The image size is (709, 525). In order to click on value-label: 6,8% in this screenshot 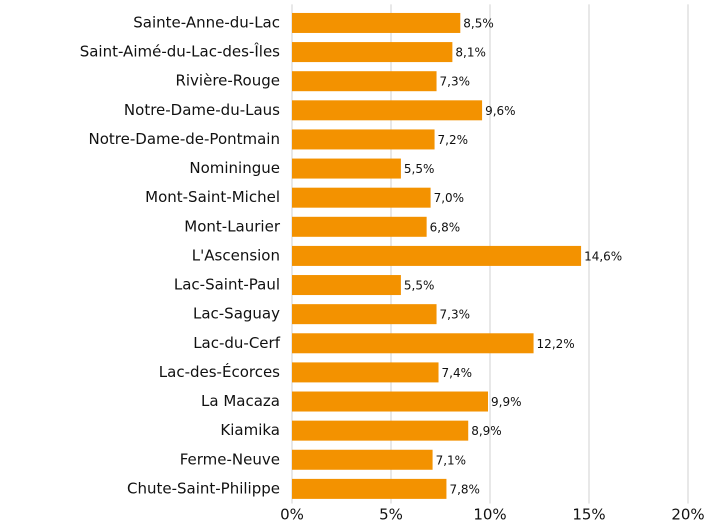, I will do `click(445, 227)`.